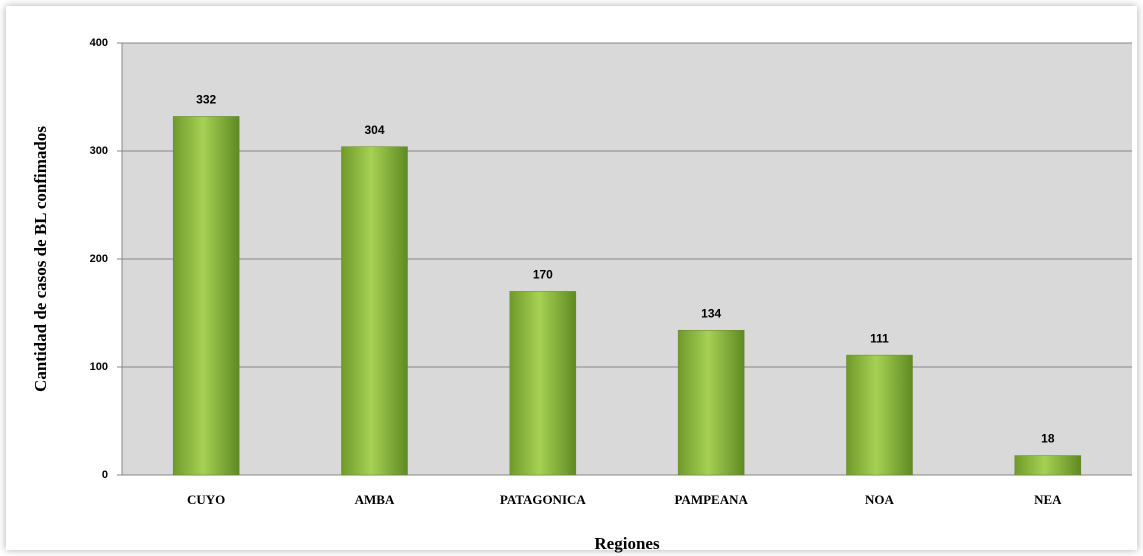  I want to click on x-tick-label: PAMPEANA, so click(711, 499).